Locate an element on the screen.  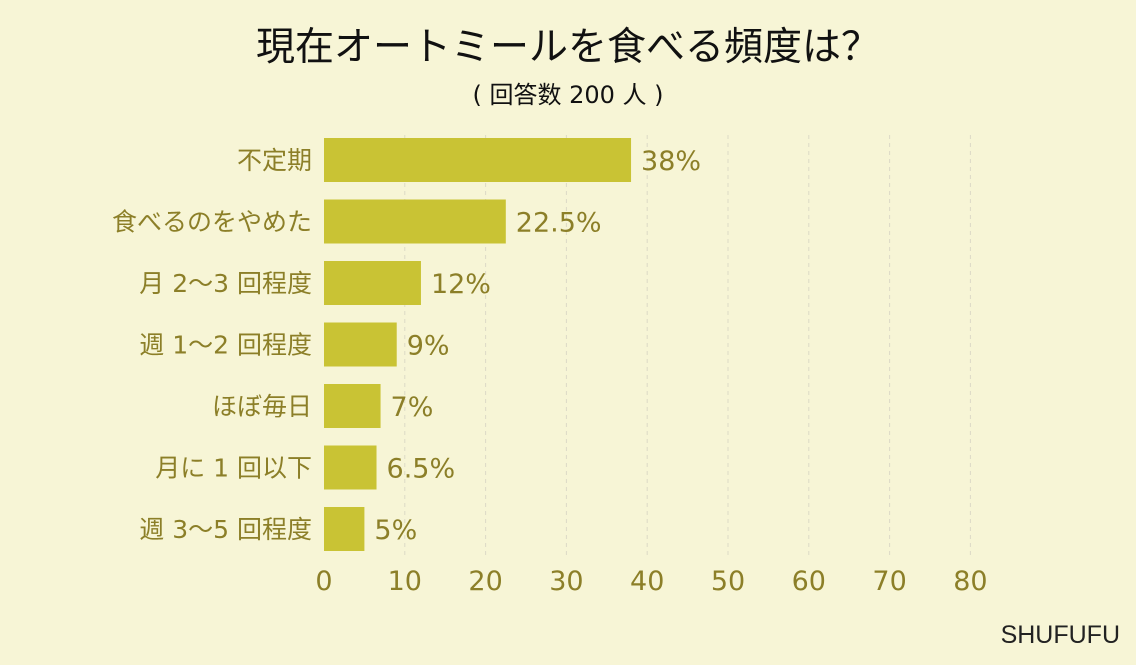
value-label: 9% is located at coordinates (428, 346).